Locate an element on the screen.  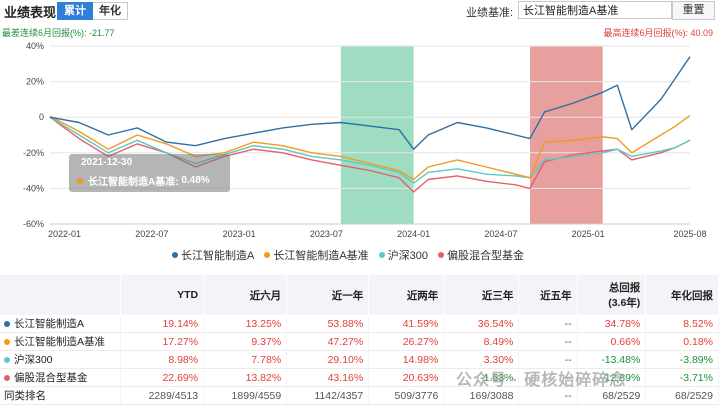
table-cell: 13.82% is located at coordinates (245, 377).